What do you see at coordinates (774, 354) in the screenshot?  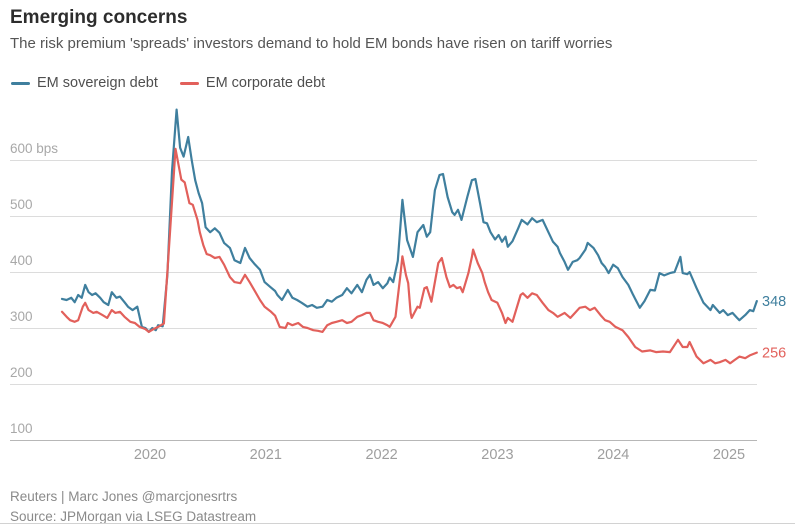 I see `end-label-corporate: 256` at bounding box center [774, 354].